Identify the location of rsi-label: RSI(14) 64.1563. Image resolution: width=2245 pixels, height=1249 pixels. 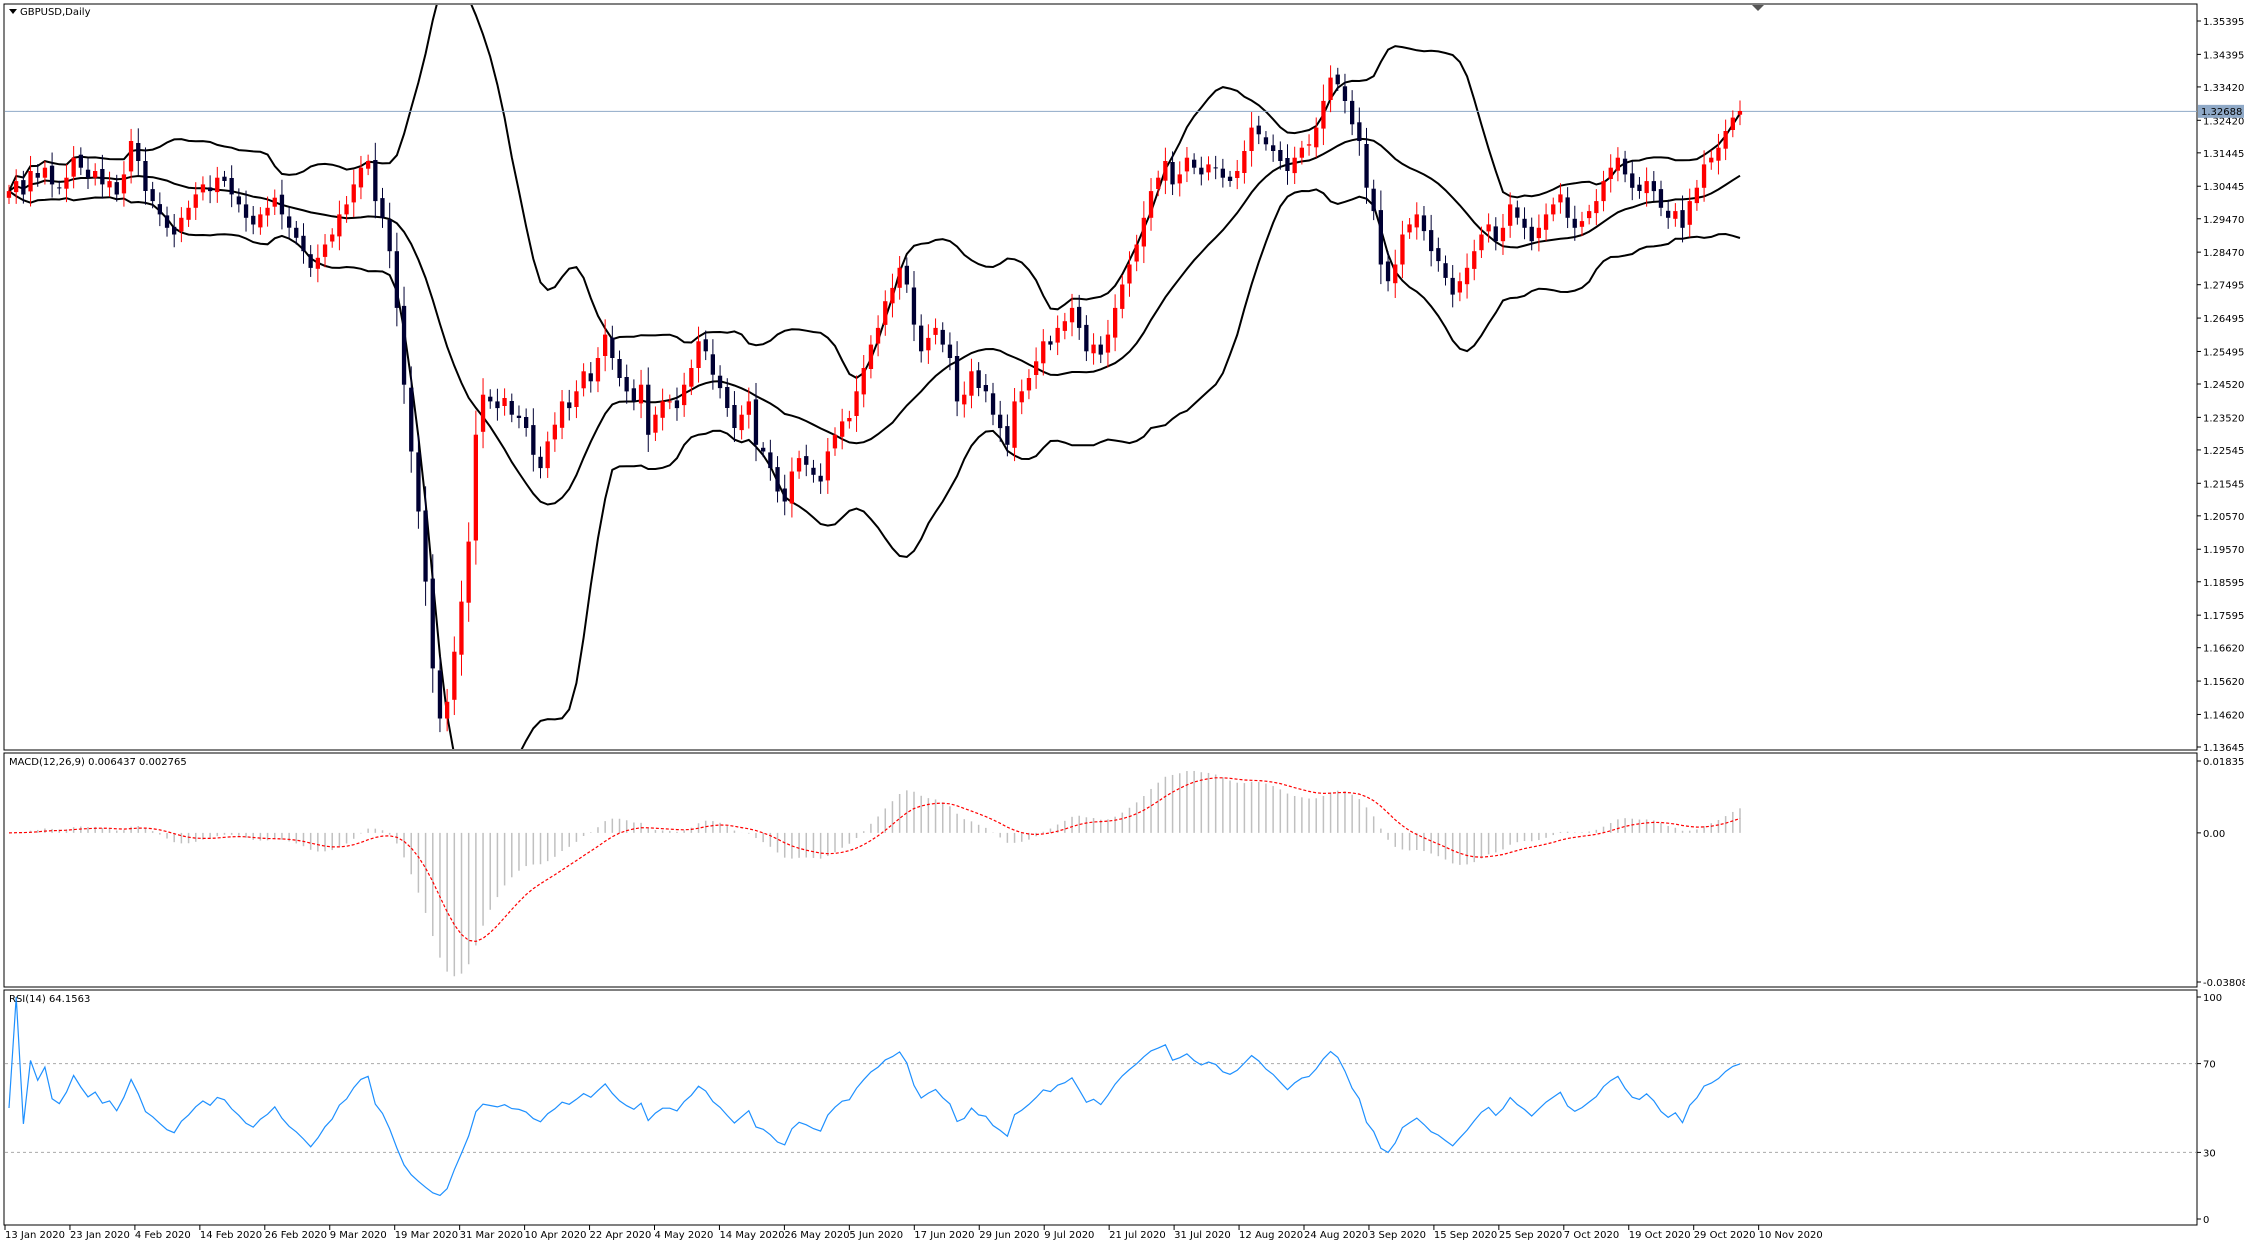
(49, 999).